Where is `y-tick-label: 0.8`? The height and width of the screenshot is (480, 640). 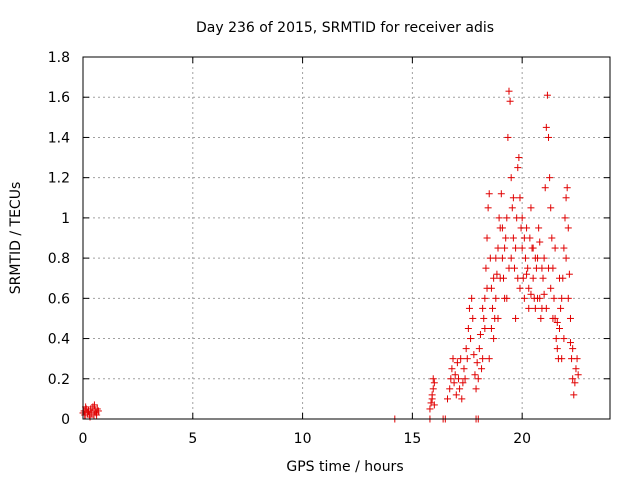 y-tick-label: 0.8 is located at coordinates (59, 259).